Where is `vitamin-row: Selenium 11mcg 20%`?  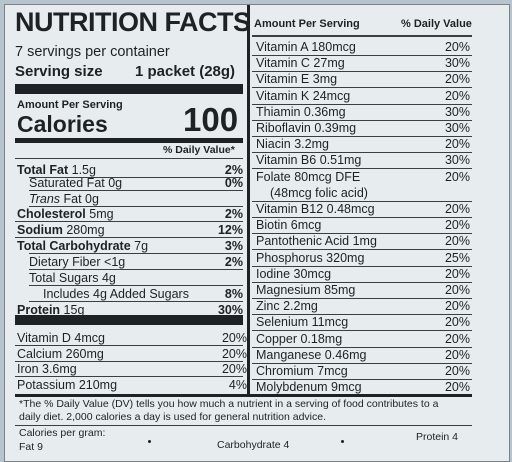 vitamin-row: Selenium 11mcg 20% is located at coordinates (363, 322).